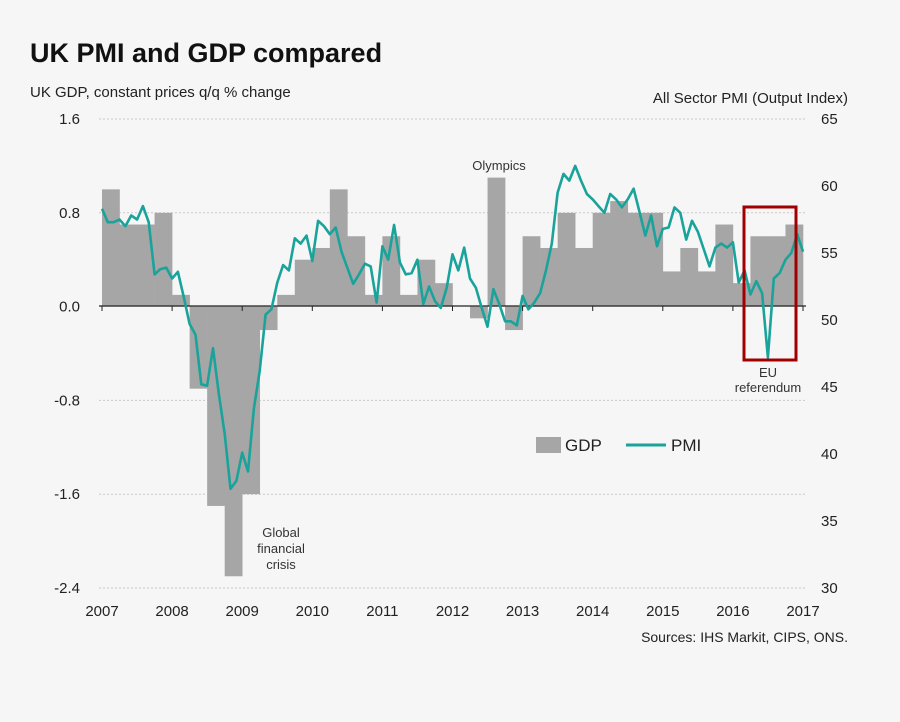 The image size is (900, 722). I want to click on x-tick-label: 2011, so click(382, 611).